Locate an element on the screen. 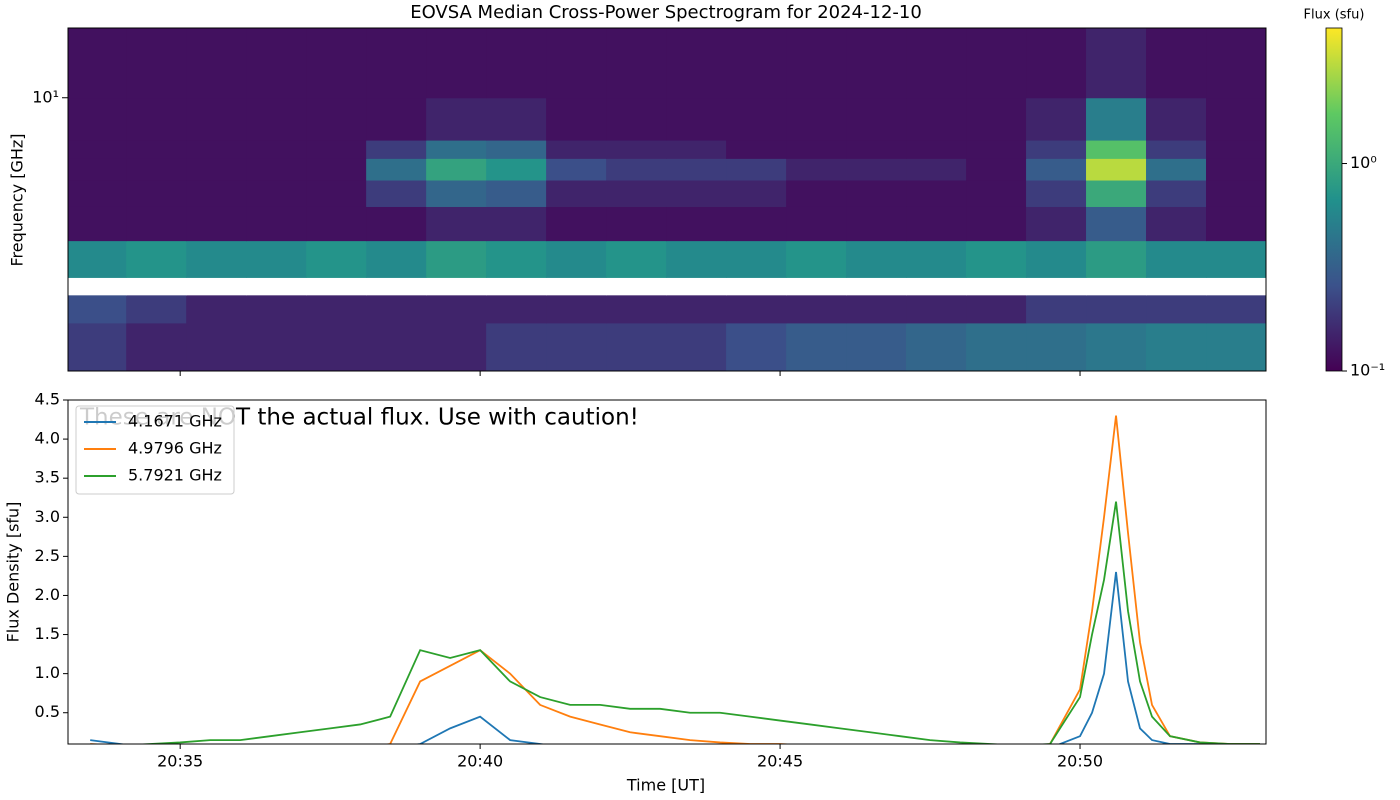 This screenshot has height=800, width=1400. x-tick-label: 20:35 is located at coordinates (180, 761).